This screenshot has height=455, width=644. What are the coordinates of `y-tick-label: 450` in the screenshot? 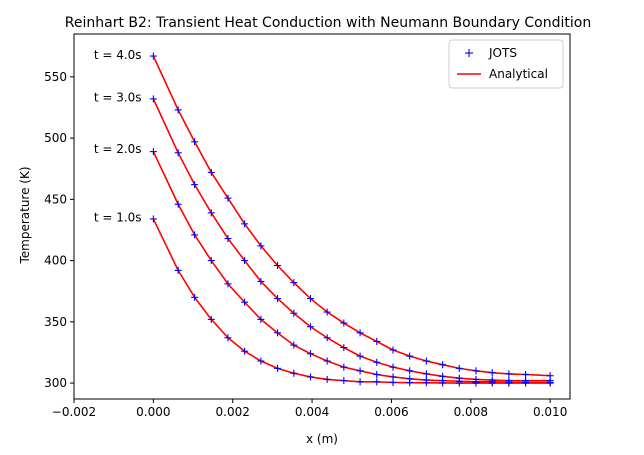 It's located at (55, 199).